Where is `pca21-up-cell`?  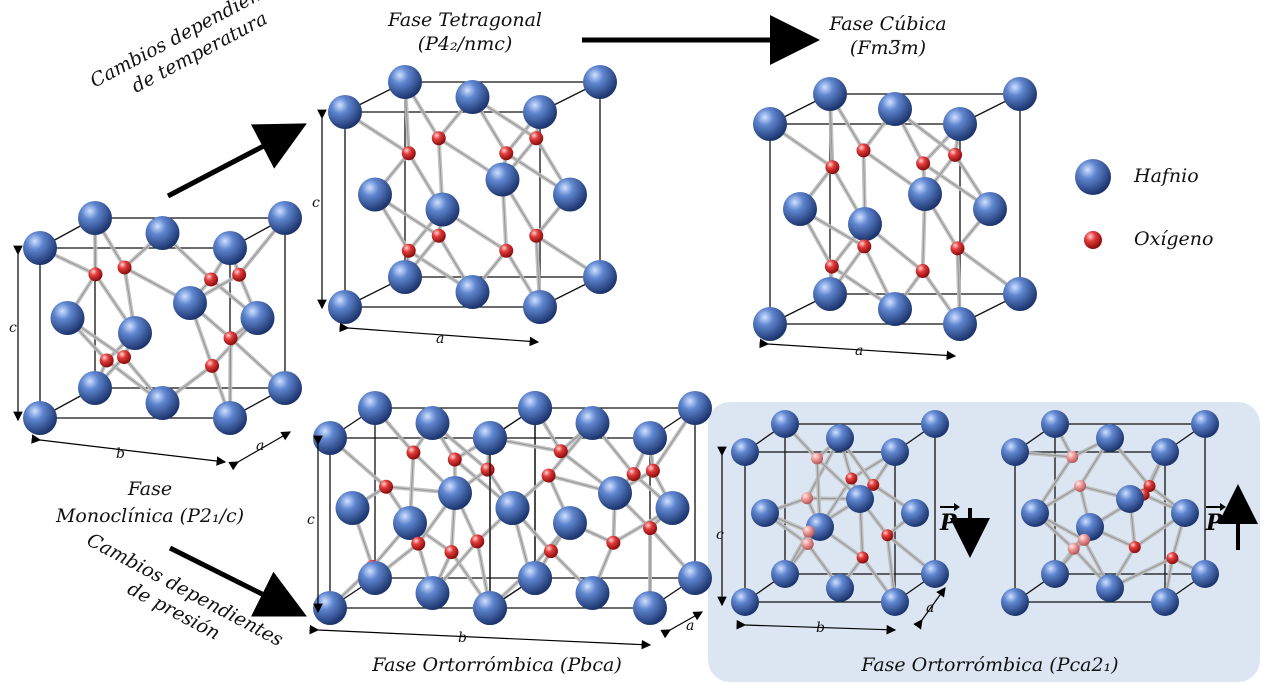
pca21-up-cell is located at coordinates (1110, 513).